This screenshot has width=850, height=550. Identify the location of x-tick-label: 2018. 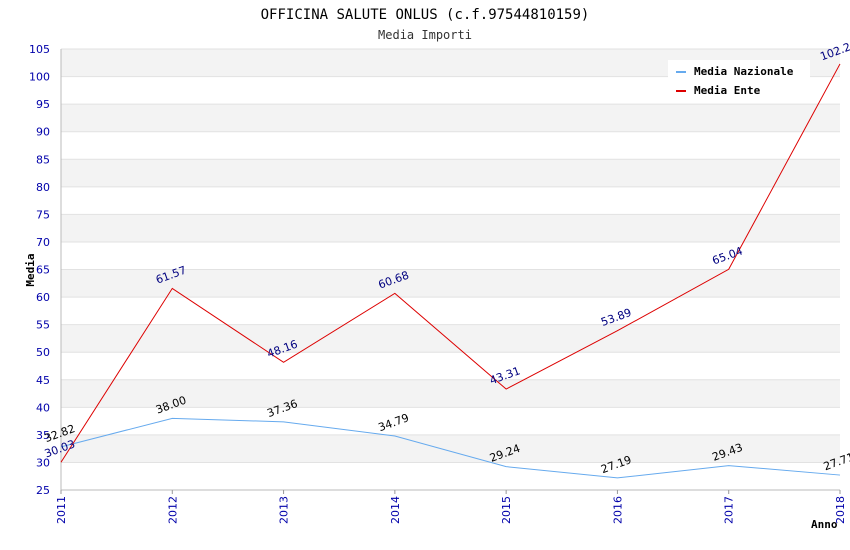
(840, 510).